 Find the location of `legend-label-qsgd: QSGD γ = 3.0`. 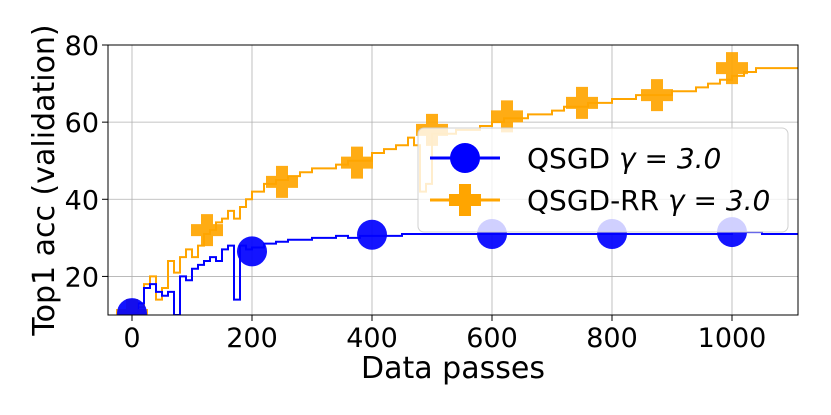

legend-label-qsgd: QSGD γ = 3.0 is located at coordinates (624, 158).